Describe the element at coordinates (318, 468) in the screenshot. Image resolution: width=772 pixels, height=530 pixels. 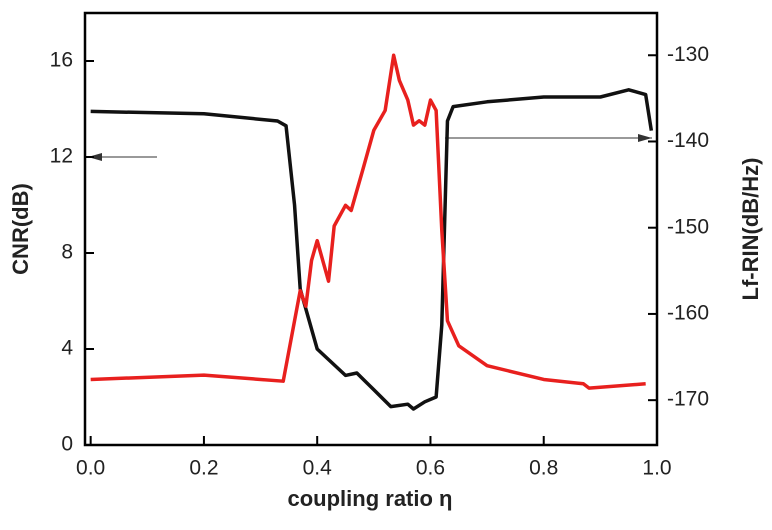
I see `x-tick-label: 0.4` at that location.